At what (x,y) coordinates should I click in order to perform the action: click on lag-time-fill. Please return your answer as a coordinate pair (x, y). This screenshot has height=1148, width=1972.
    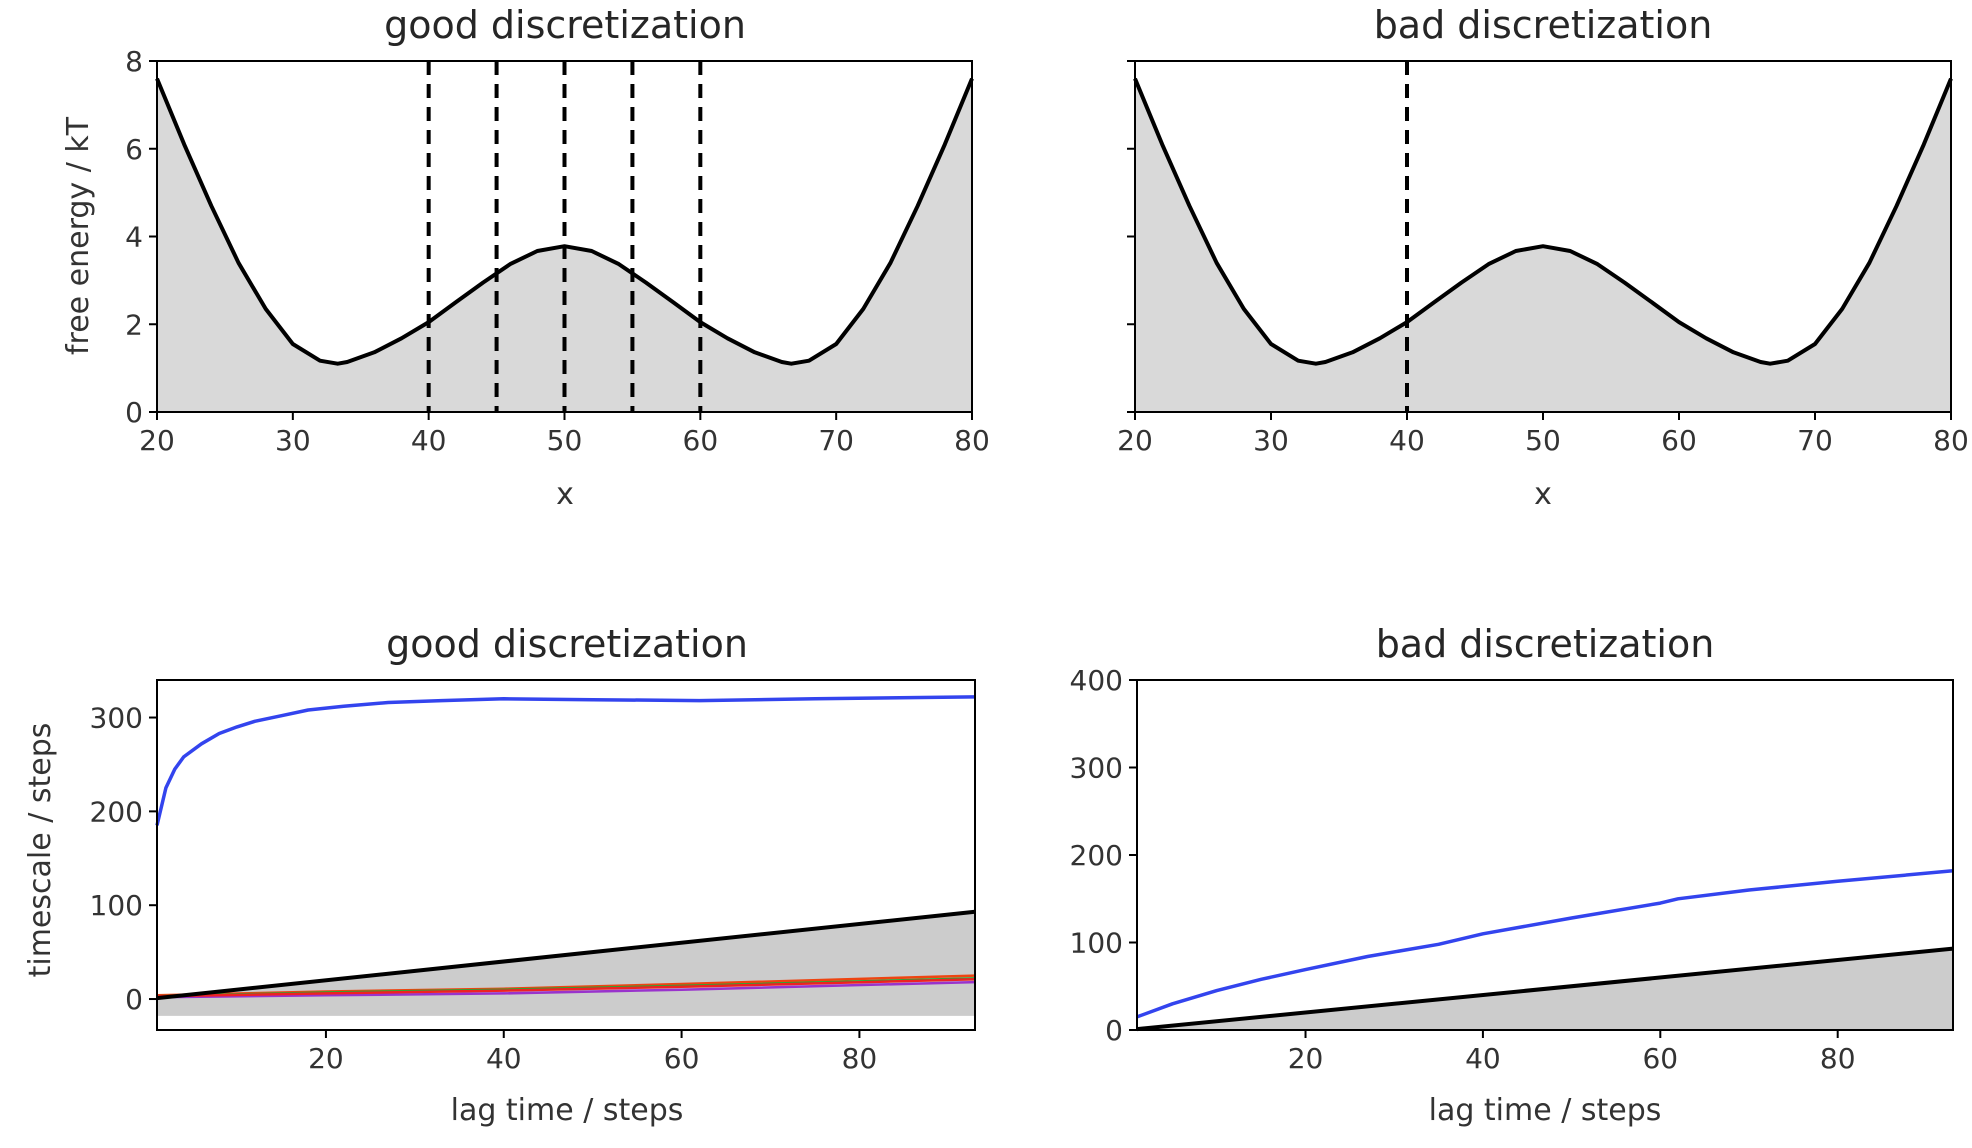
    Looking at the image, I should click on (566, 963).